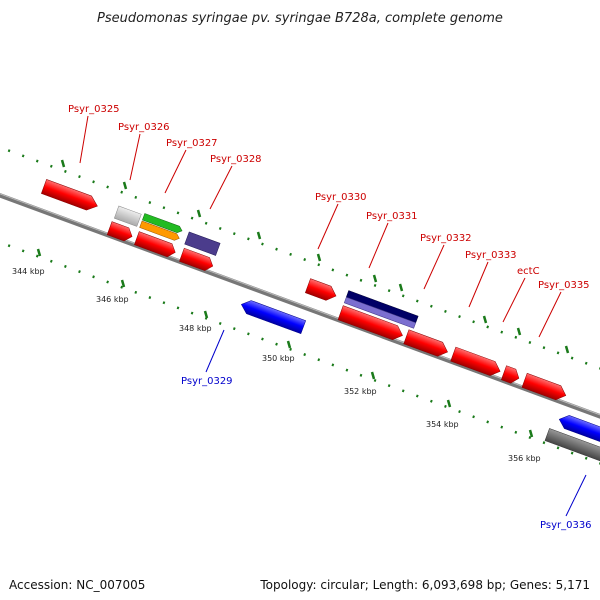  Describe the element at coordinates (162, 223) in the screenshot. I see `gene-psyr-0327-upper` at that location.